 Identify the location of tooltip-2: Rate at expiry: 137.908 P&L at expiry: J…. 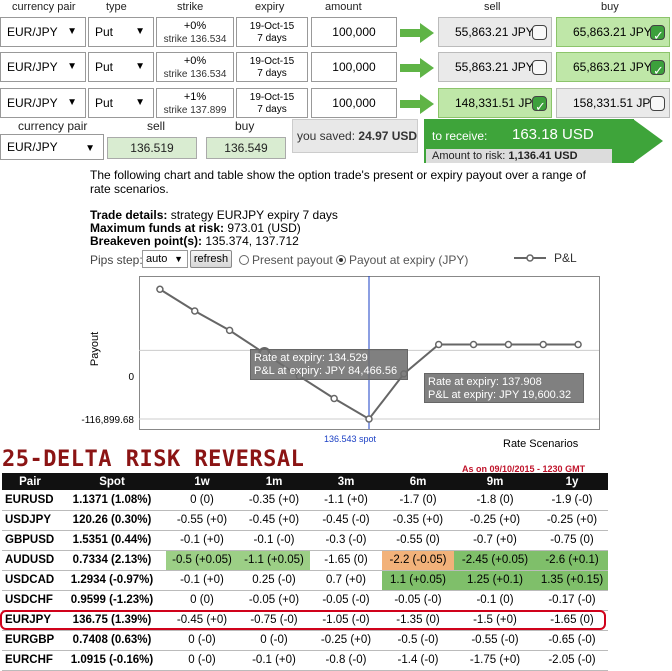
(504, 388).